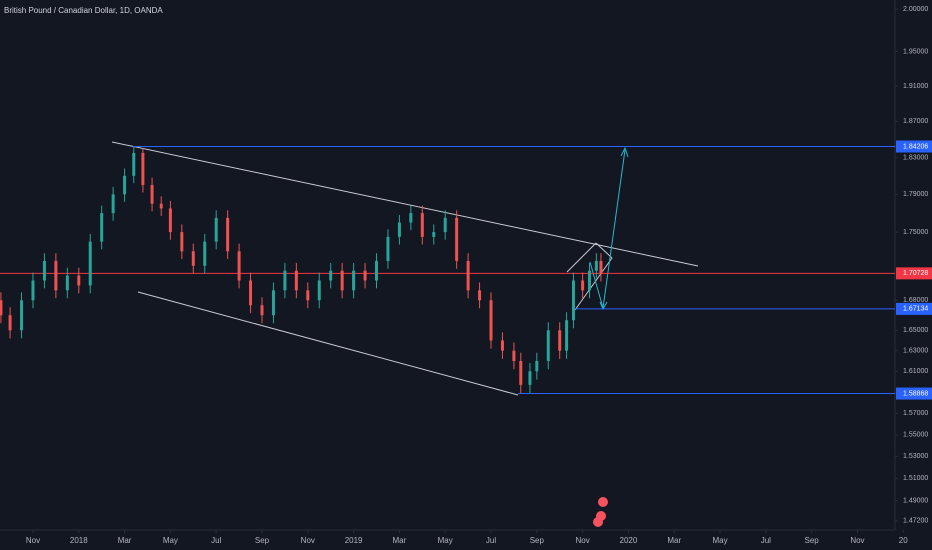 Image resolution: width=932 pixels, height=550 pixels. I want to click on y-tick-label: 2.00000, so click(915, 9).